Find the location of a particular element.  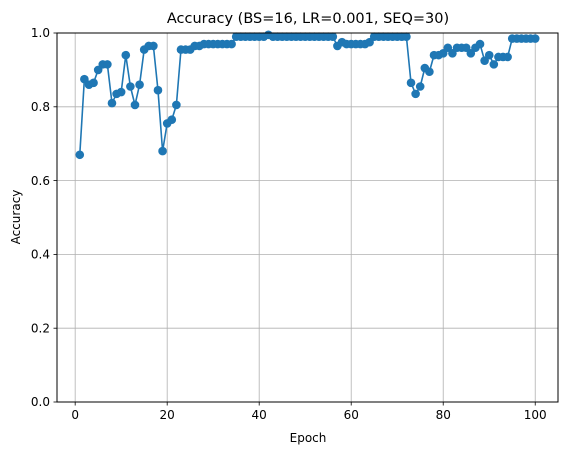

y-tick-label: 0.2 is located at coordinates (40, 328).